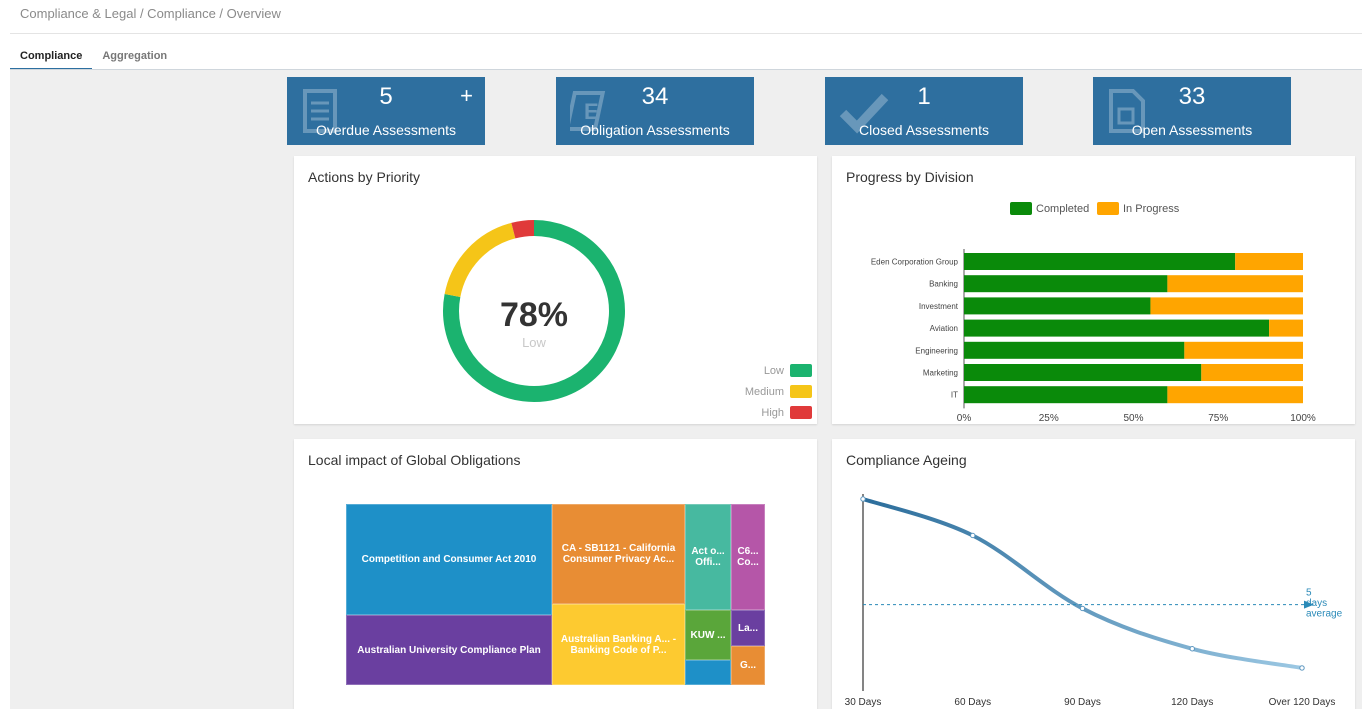  What do you see at coordinates (686, 33) in the screenshot?
I see `header-divider` at bounding box center [686, 33].